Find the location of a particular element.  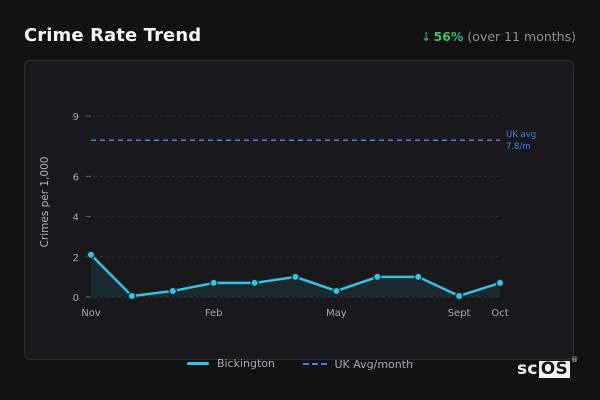

registered-mark: ® is located at coordinates (575, 360).